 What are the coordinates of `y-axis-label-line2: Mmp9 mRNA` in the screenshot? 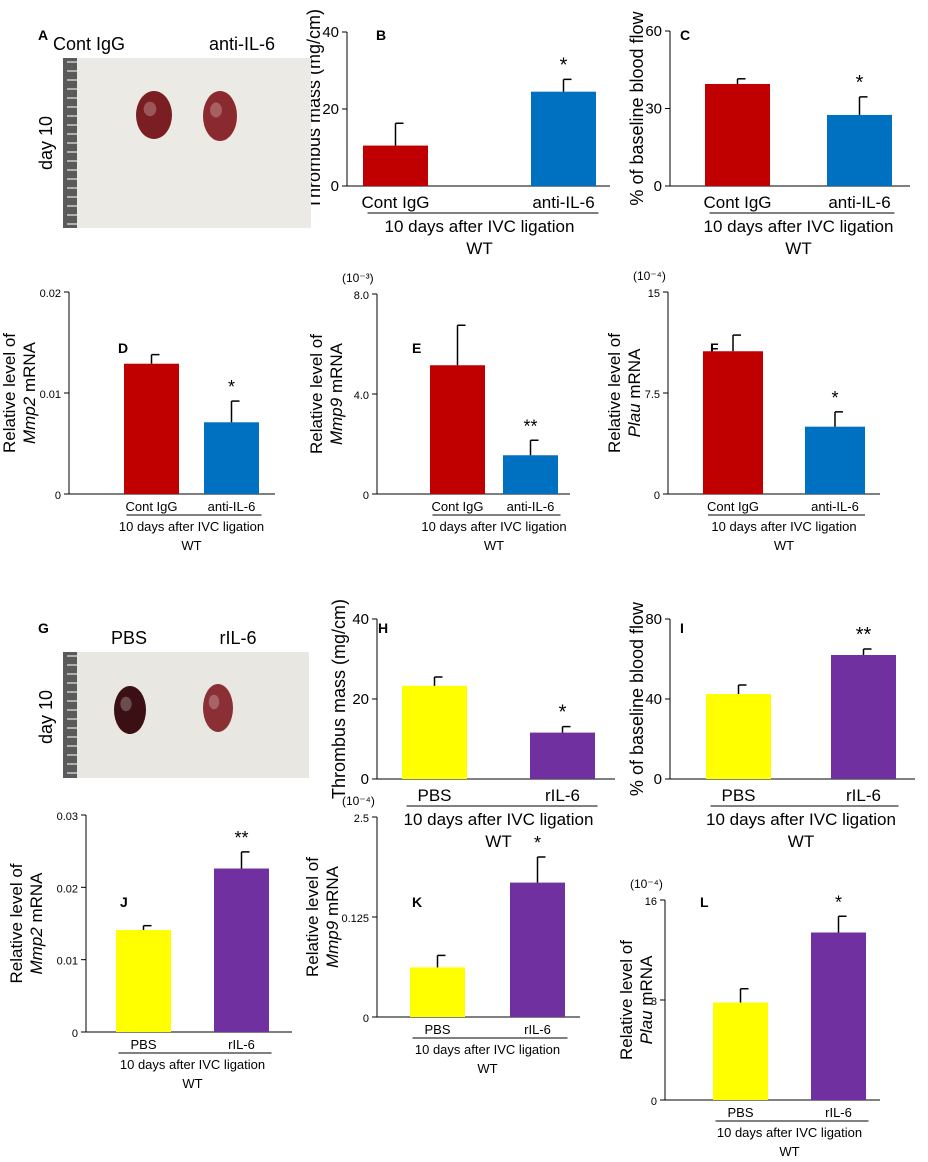 It's located at (336, 393).